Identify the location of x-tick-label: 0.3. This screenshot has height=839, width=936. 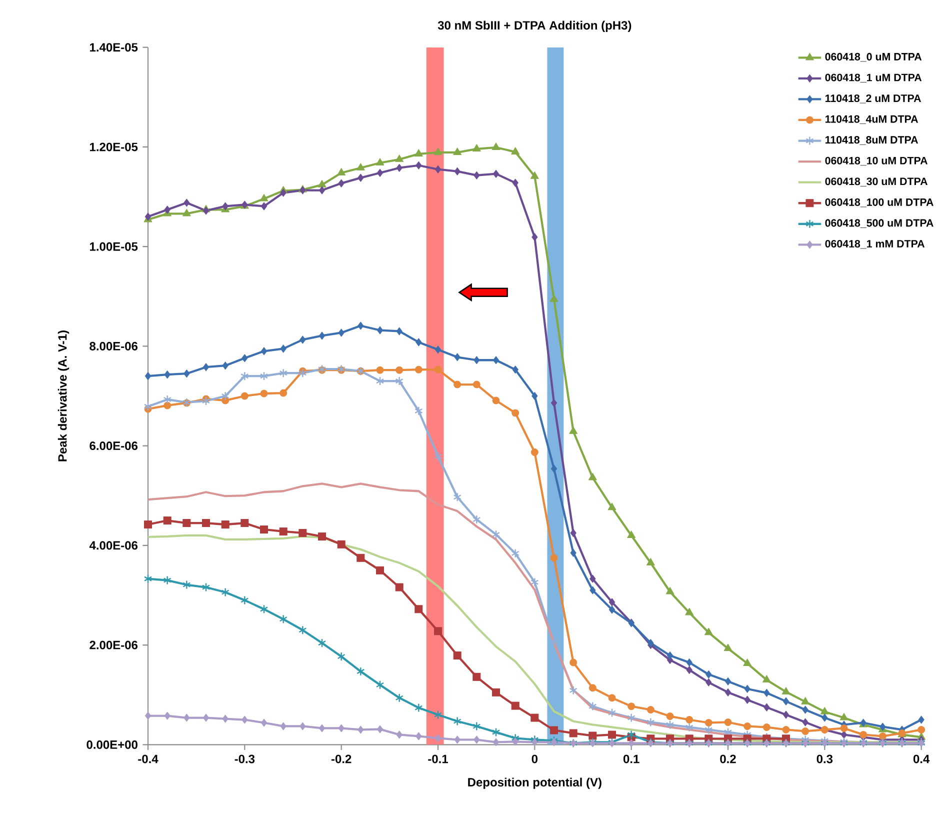
(824, 759).